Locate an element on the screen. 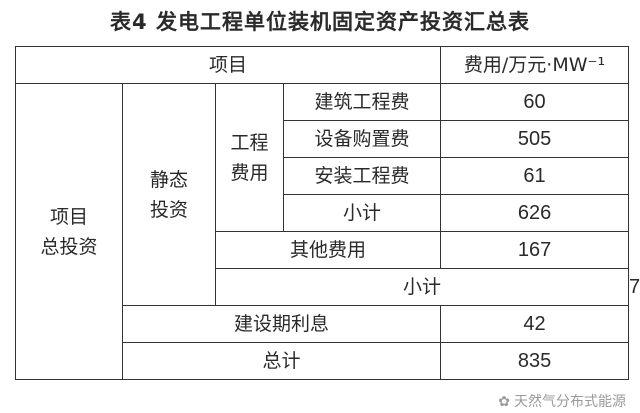  header-item: 项目 is located at coordinates (228, 65).